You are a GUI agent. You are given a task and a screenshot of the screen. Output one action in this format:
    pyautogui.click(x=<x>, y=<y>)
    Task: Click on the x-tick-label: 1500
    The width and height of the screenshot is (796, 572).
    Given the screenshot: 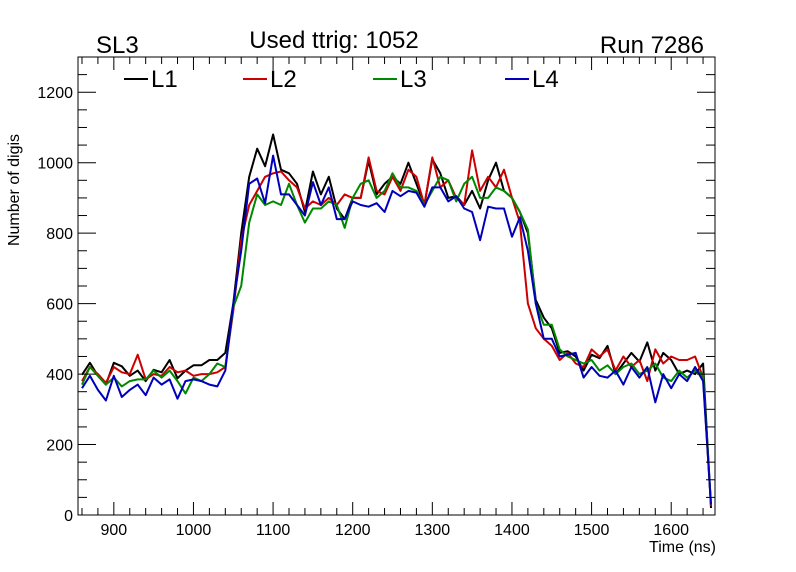 What is the action you would take?
    pyautogui.click(x=592, y=530)
    